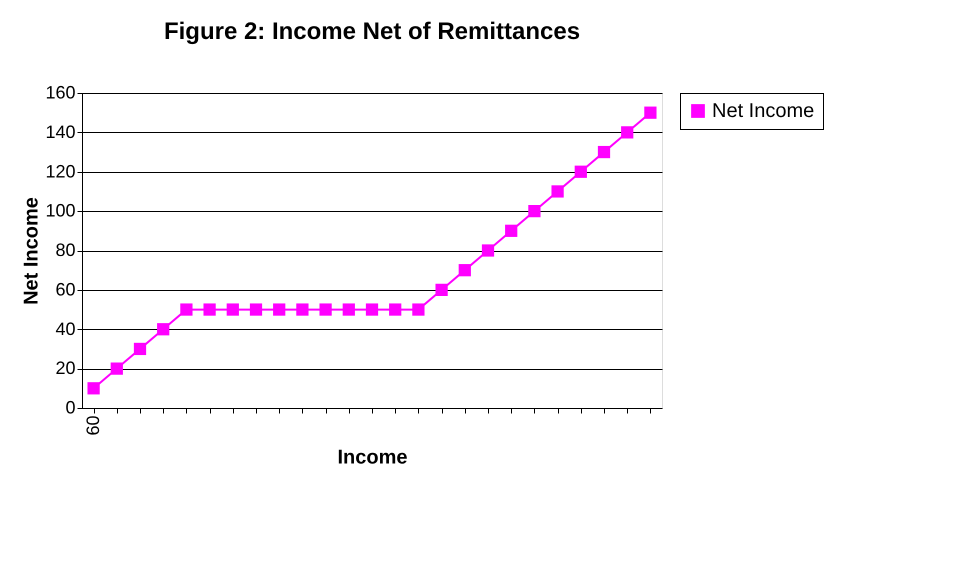  Describe the element at coordinates (60, 132) in the screenshot. I see `y-tick-label: 140` at that location.